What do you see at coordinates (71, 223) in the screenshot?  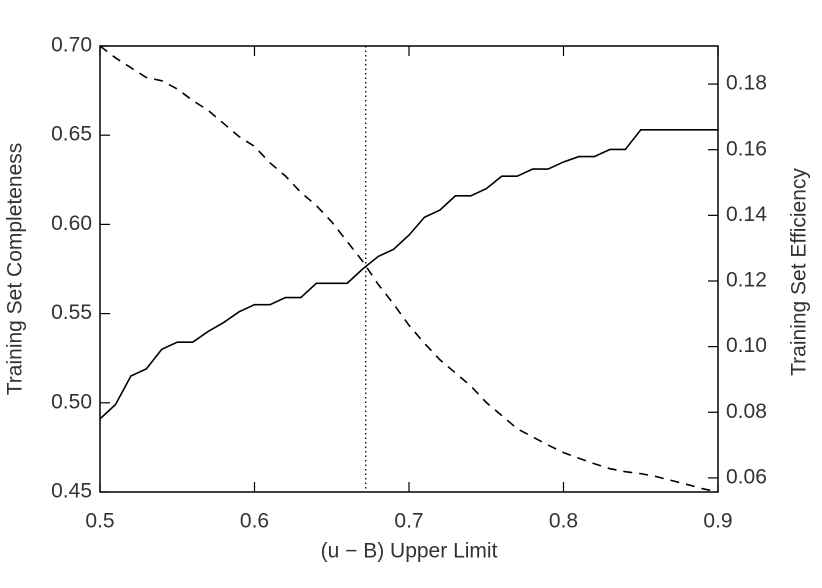 I see `y-tick-label: 0.60` at bounding box center [71, 223].